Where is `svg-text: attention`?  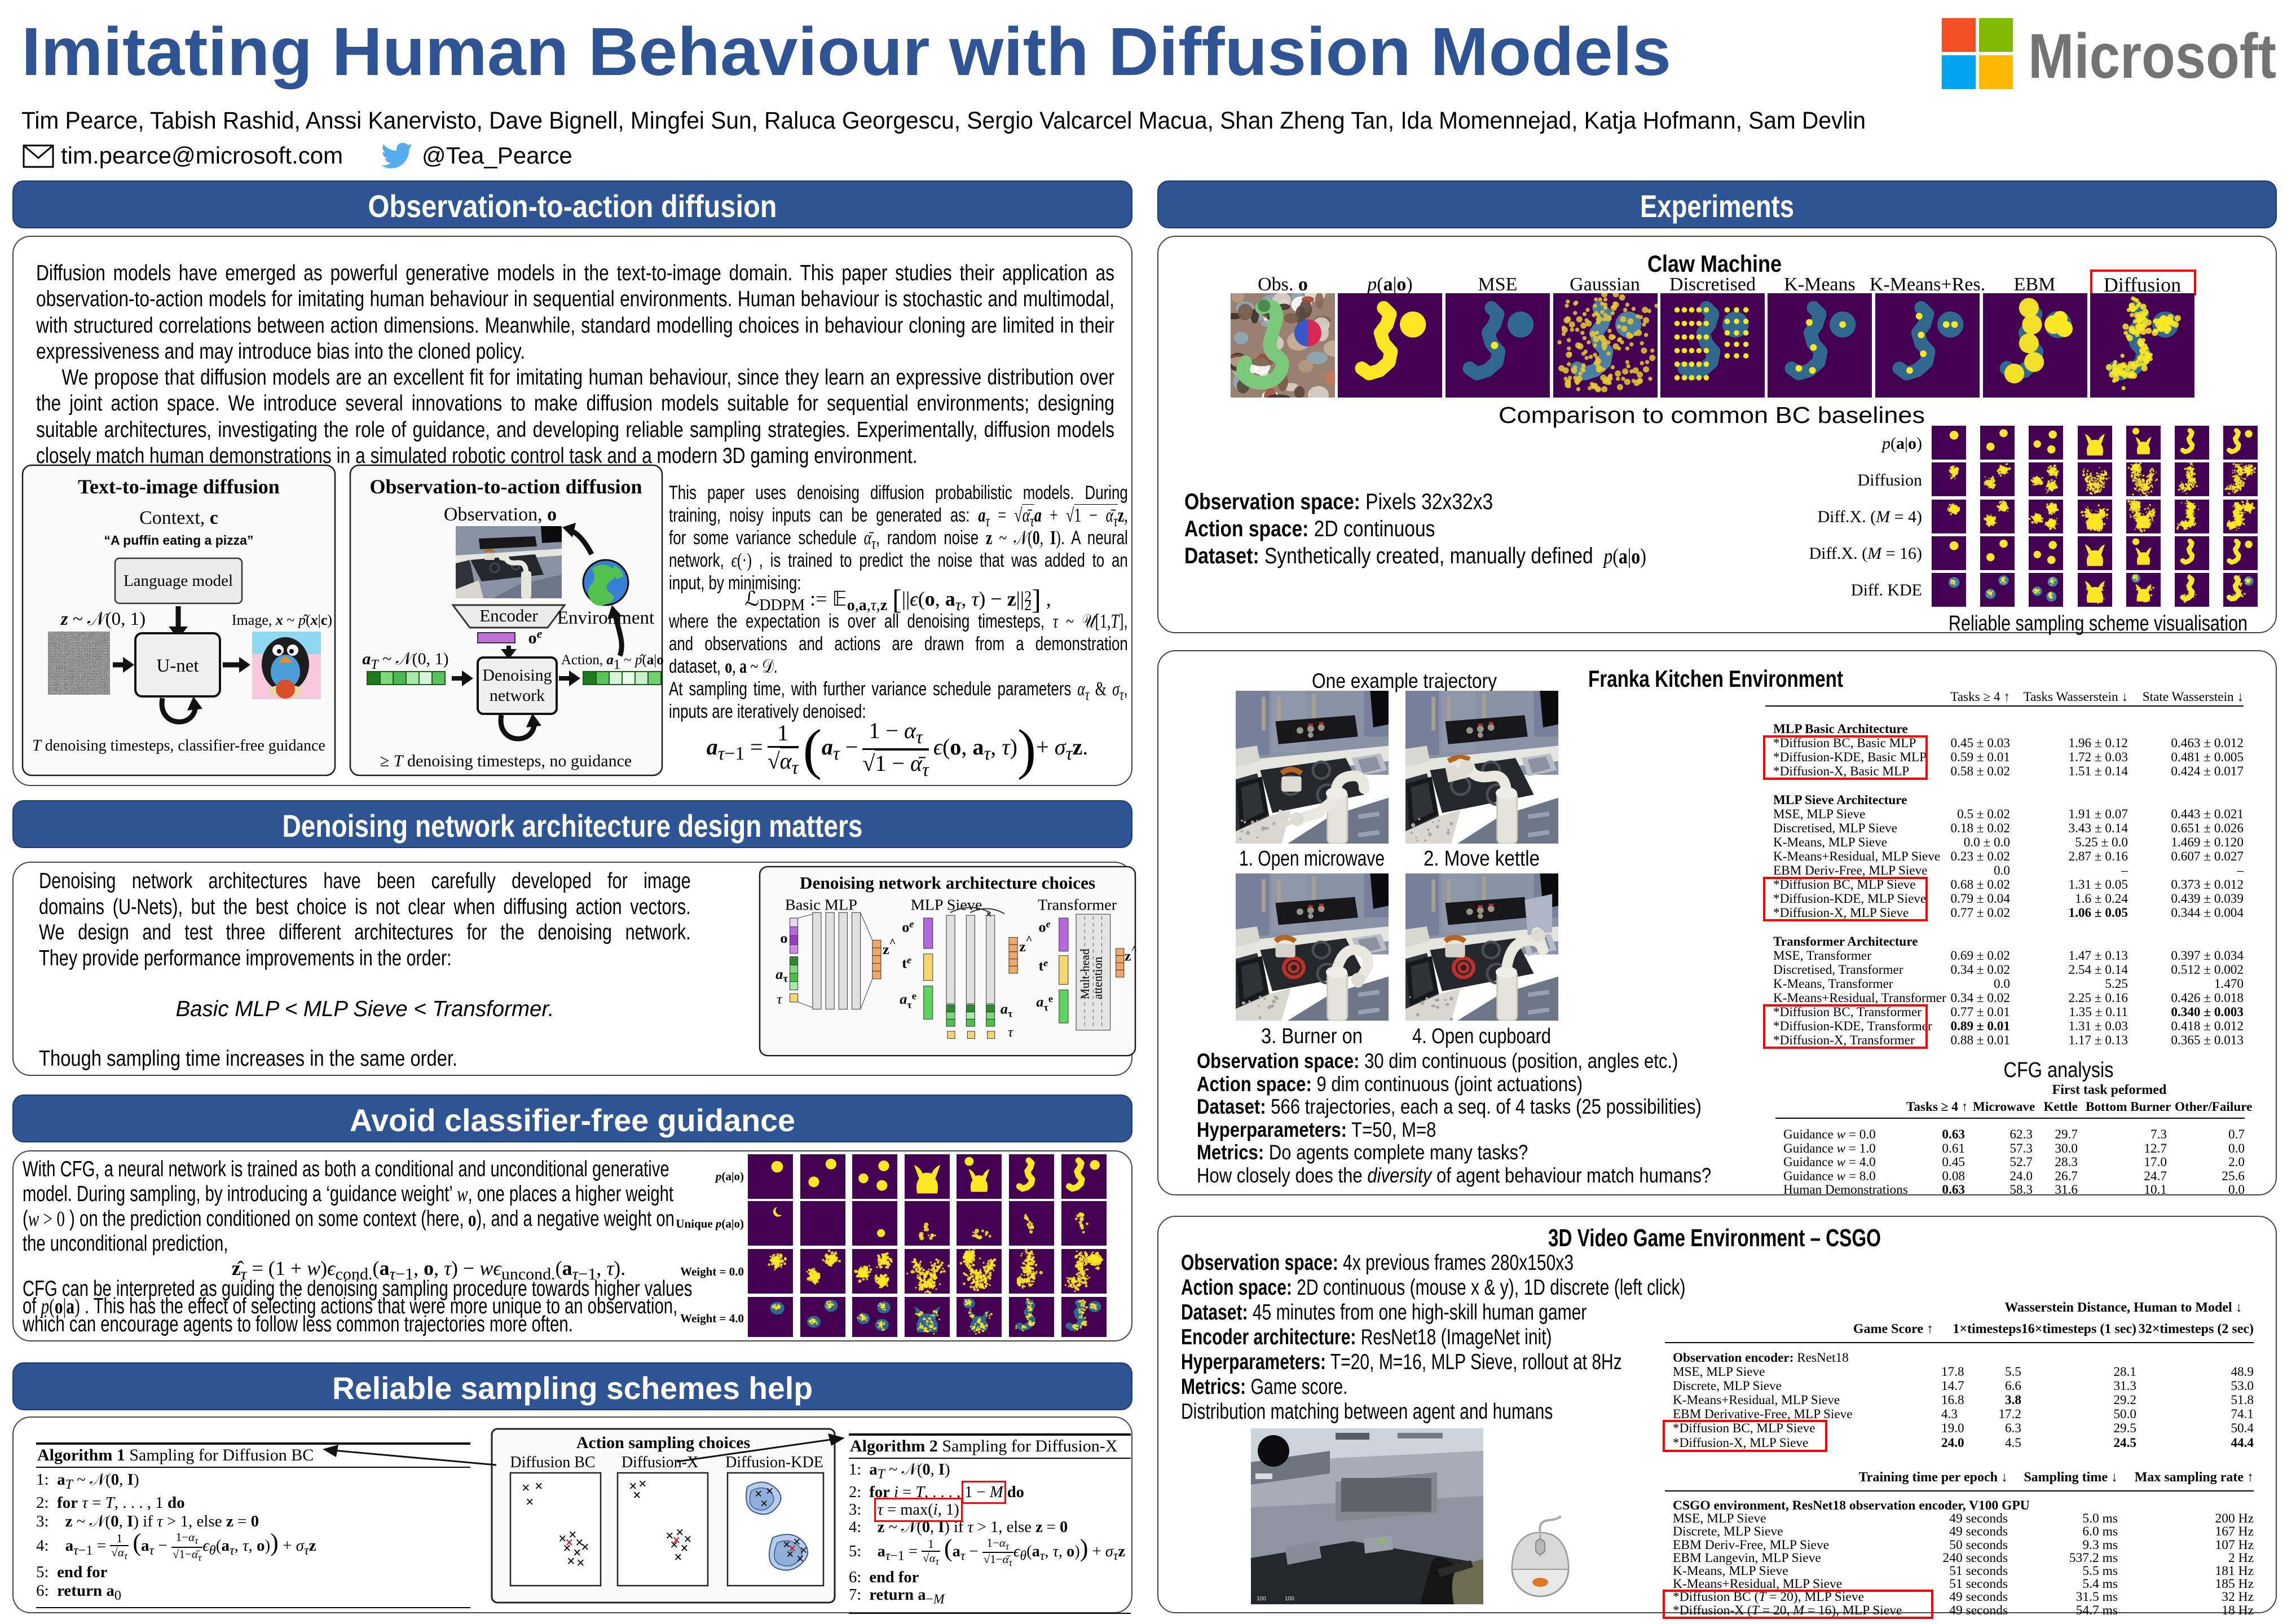 svg-text: attention is located at coordinates (1097, 978).